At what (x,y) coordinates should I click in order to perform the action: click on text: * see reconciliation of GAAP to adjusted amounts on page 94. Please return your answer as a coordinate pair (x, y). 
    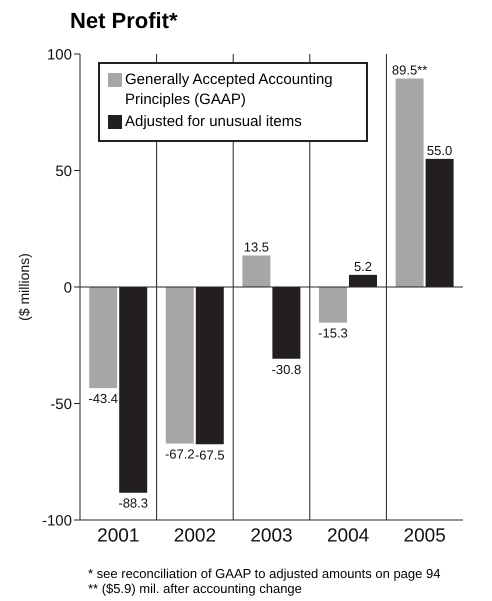
    Looking at the image, I should click on (265, 573).